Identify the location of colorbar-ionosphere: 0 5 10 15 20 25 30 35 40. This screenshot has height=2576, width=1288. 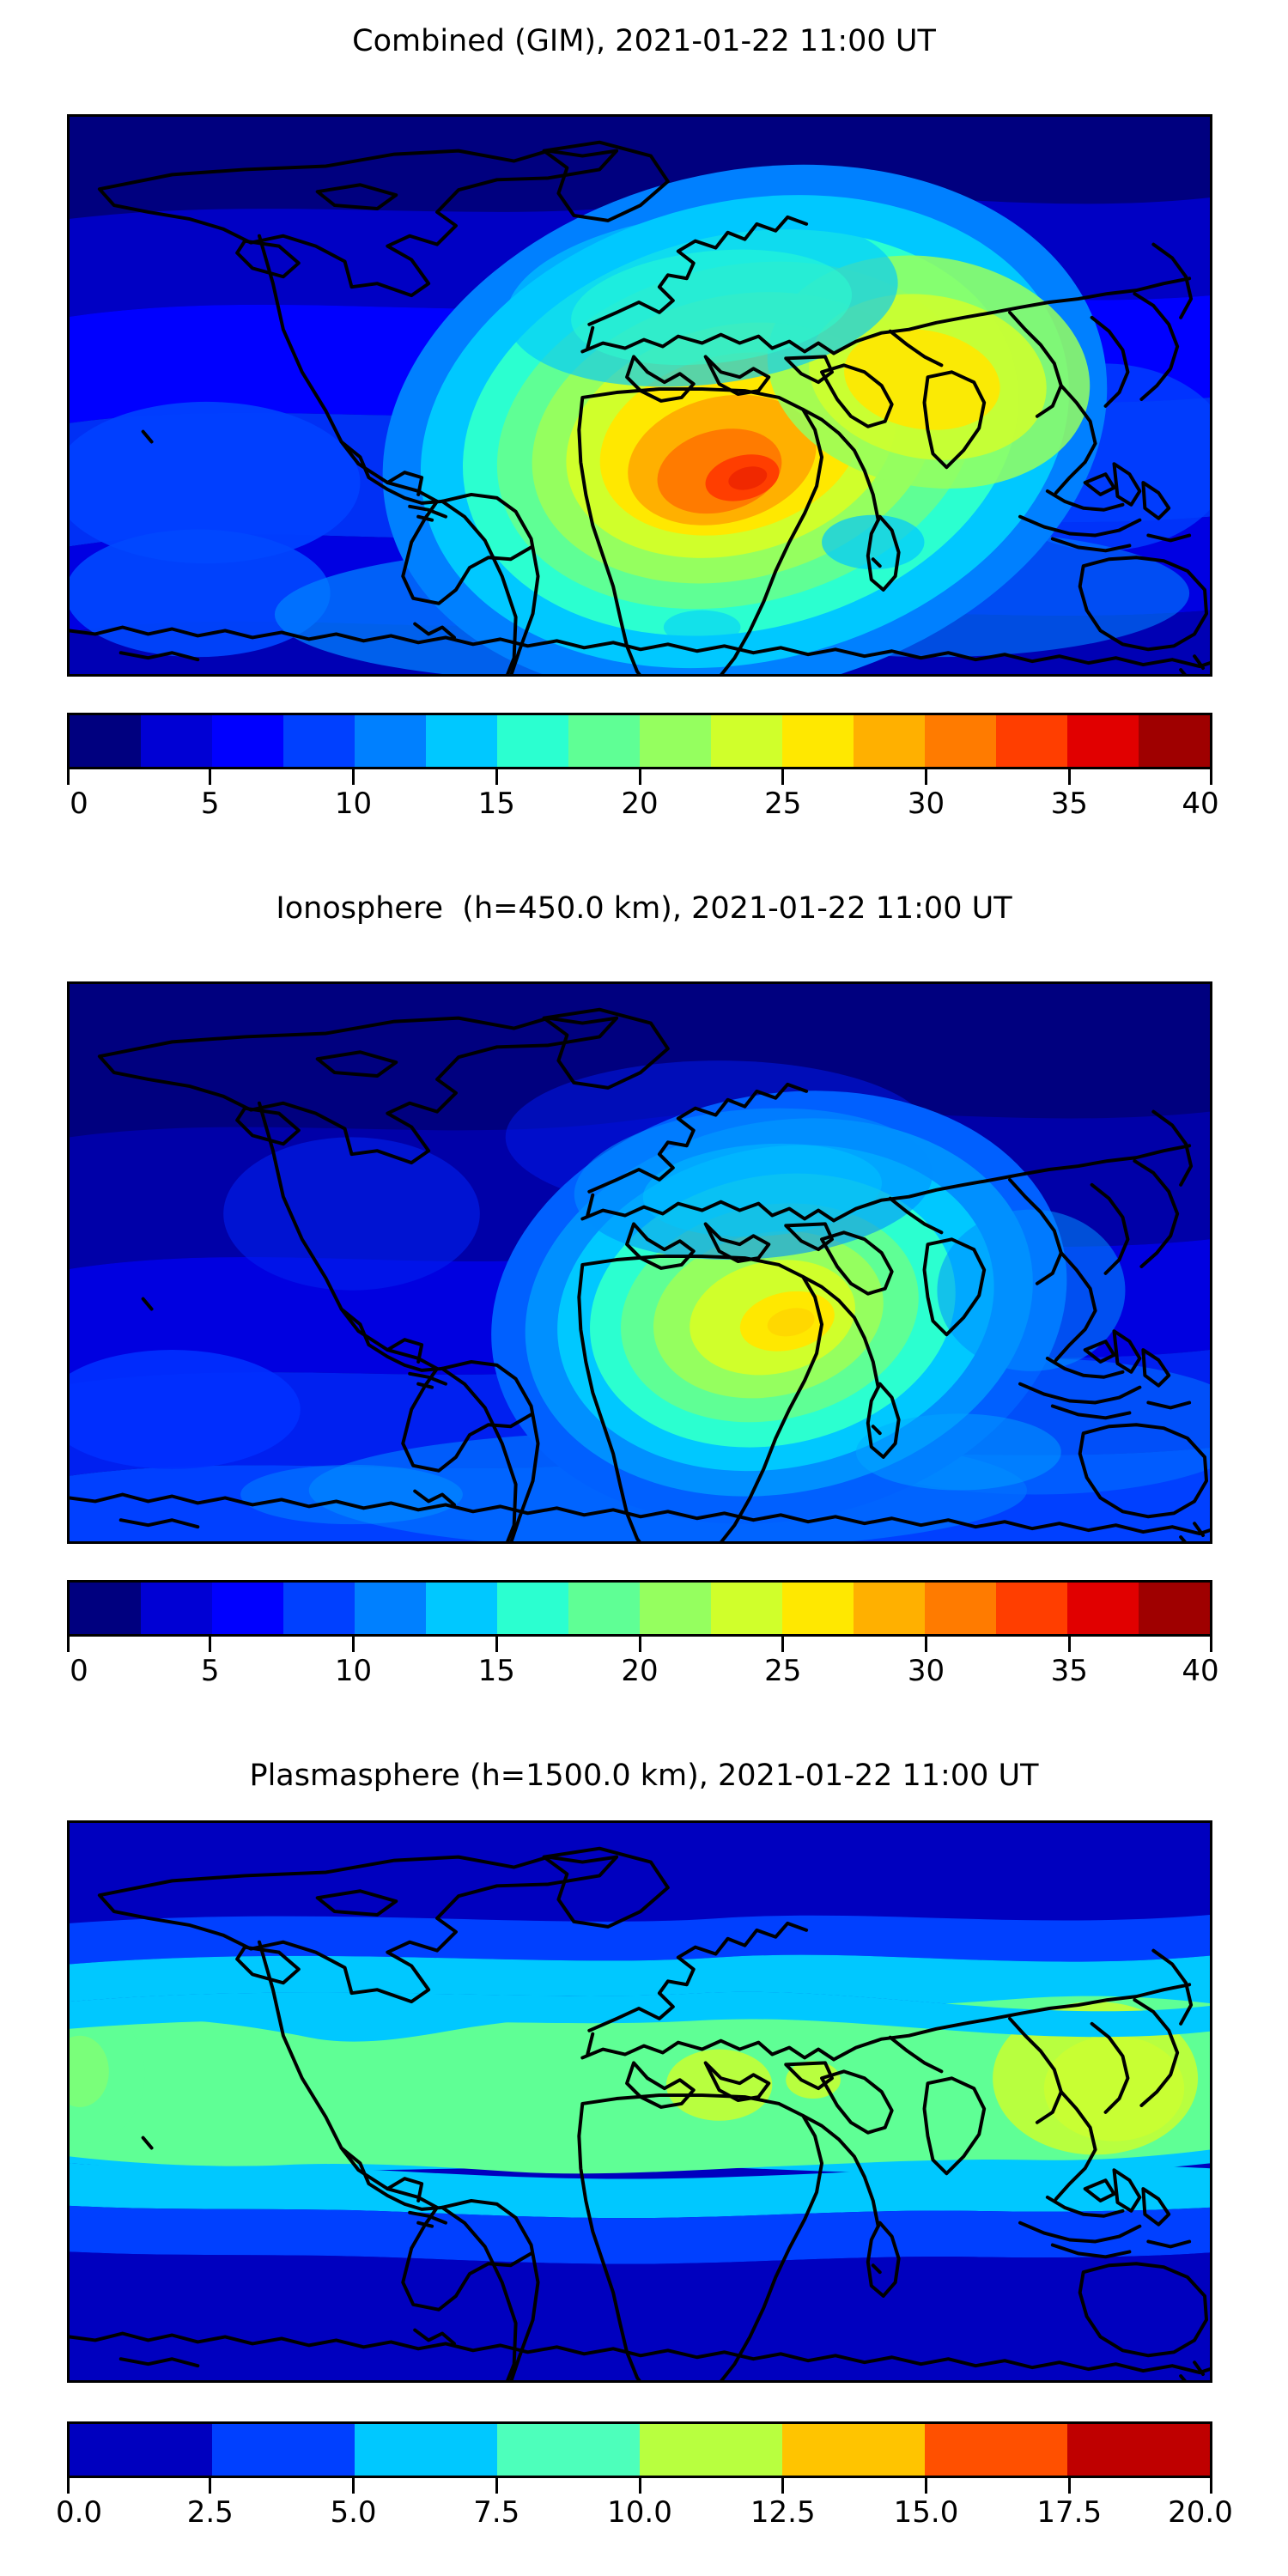
(643, 1640).